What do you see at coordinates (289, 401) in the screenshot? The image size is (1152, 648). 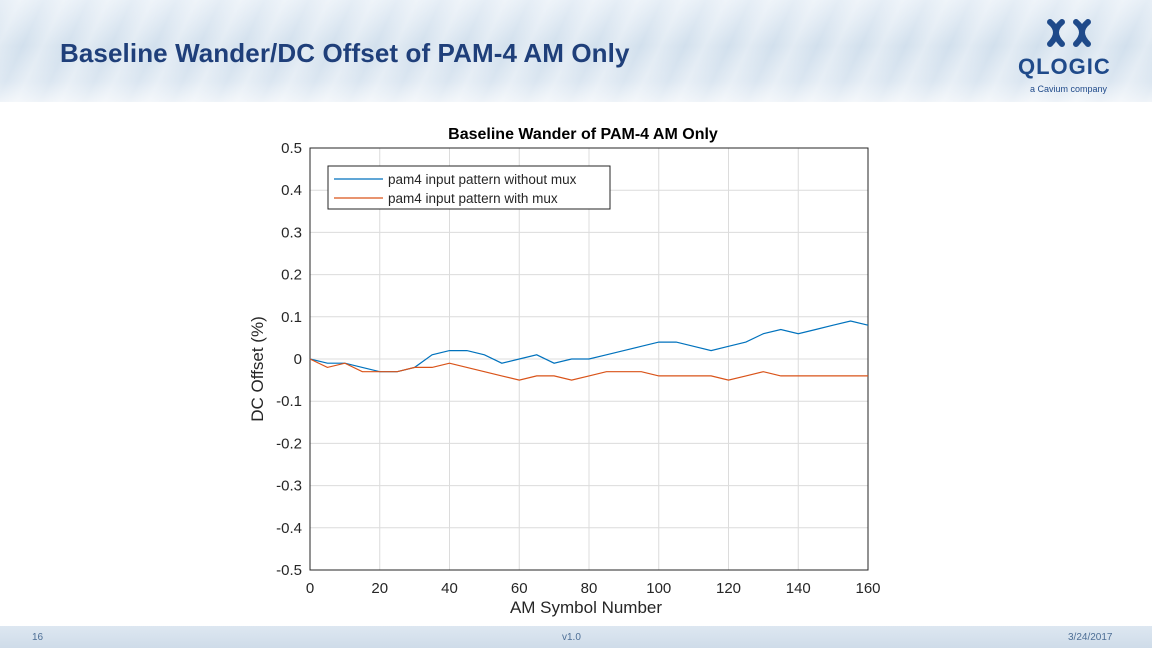 I see `y-tick-label: -0.1` at bounding box center [289, 401].